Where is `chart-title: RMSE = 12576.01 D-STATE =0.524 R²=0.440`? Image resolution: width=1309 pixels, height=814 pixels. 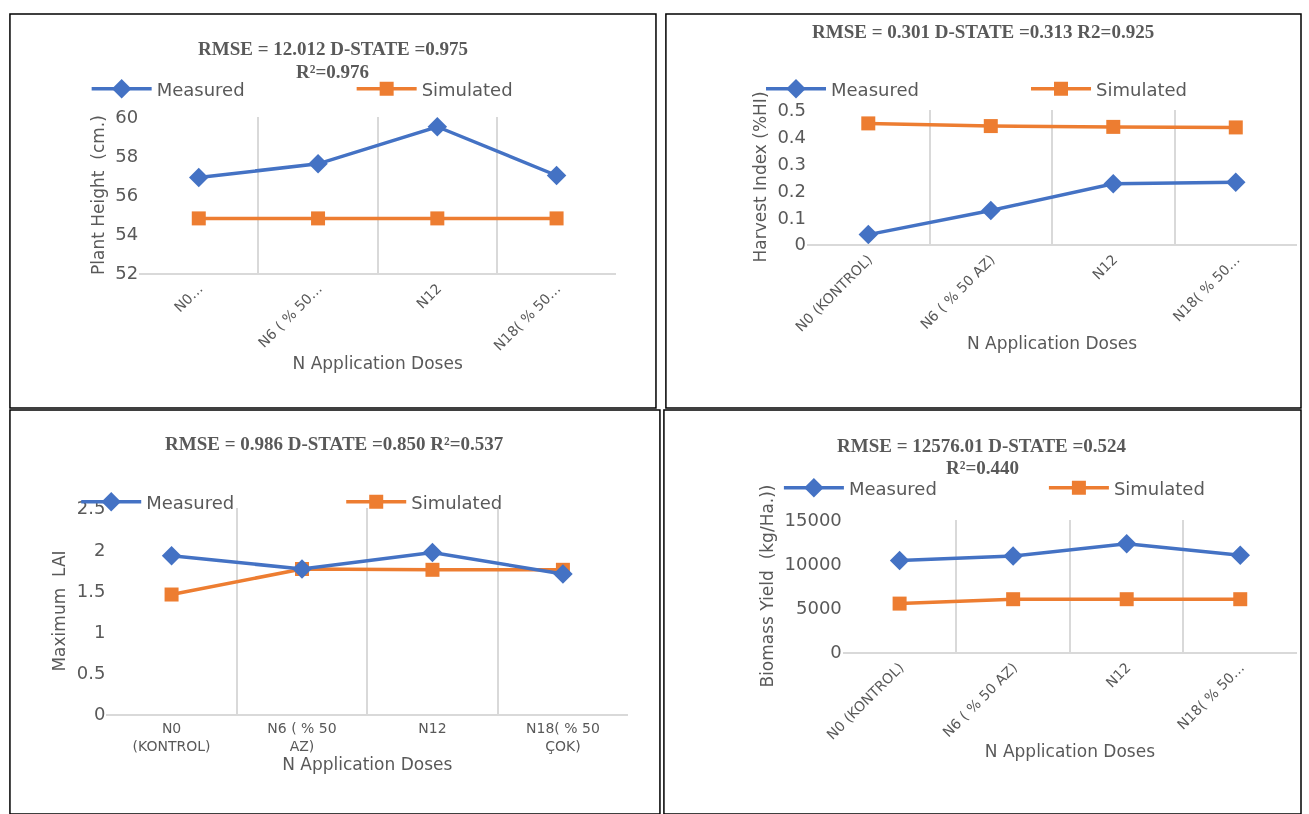 chart-title: RMSE = 12576.01 D-STATE =0.524 R²=0.440 is located at coordinates (982, 456).